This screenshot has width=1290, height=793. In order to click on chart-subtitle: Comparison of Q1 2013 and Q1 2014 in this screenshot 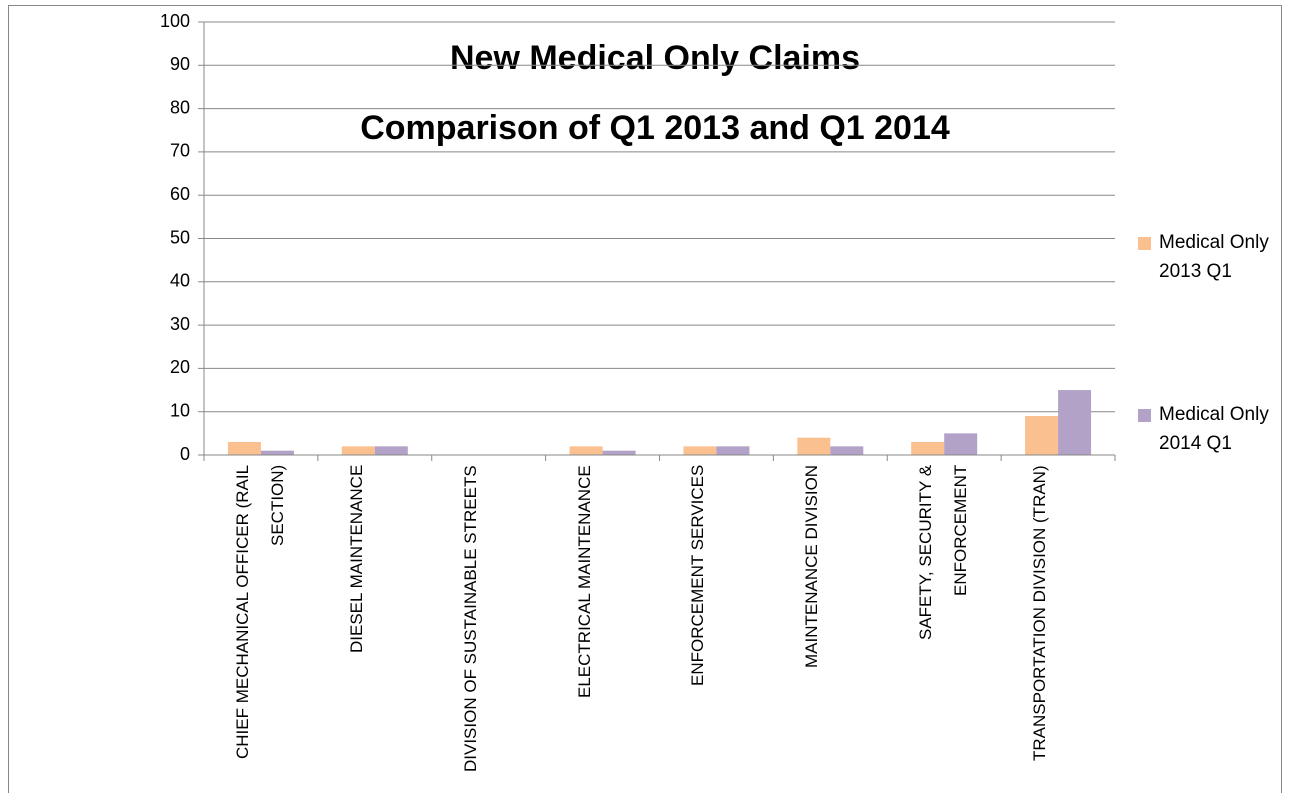, I will do `click(655, 128)`.